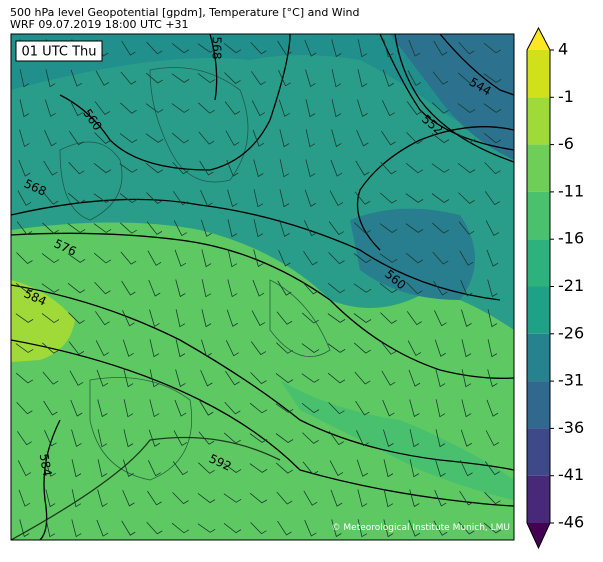 This screenshot has height=562, width=603. Describe the element at coordinates (571, 238) in the screenshot. I see `colorbar-tick-label: -16` at that location.